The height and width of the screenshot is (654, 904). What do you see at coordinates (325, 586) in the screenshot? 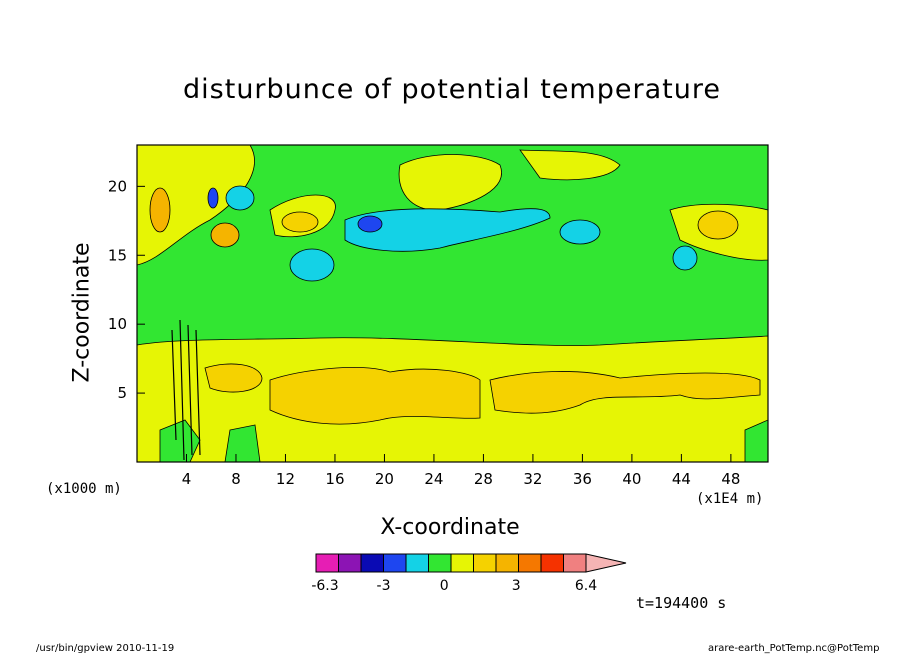
I see `colorbar-level-label: -6.3` at bounding box center [325, 586].